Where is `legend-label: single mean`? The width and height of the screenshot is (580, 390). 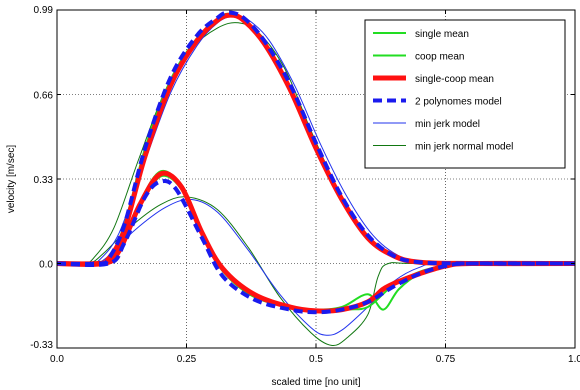
legend-label: single mean is located at coordinates (442, 34).